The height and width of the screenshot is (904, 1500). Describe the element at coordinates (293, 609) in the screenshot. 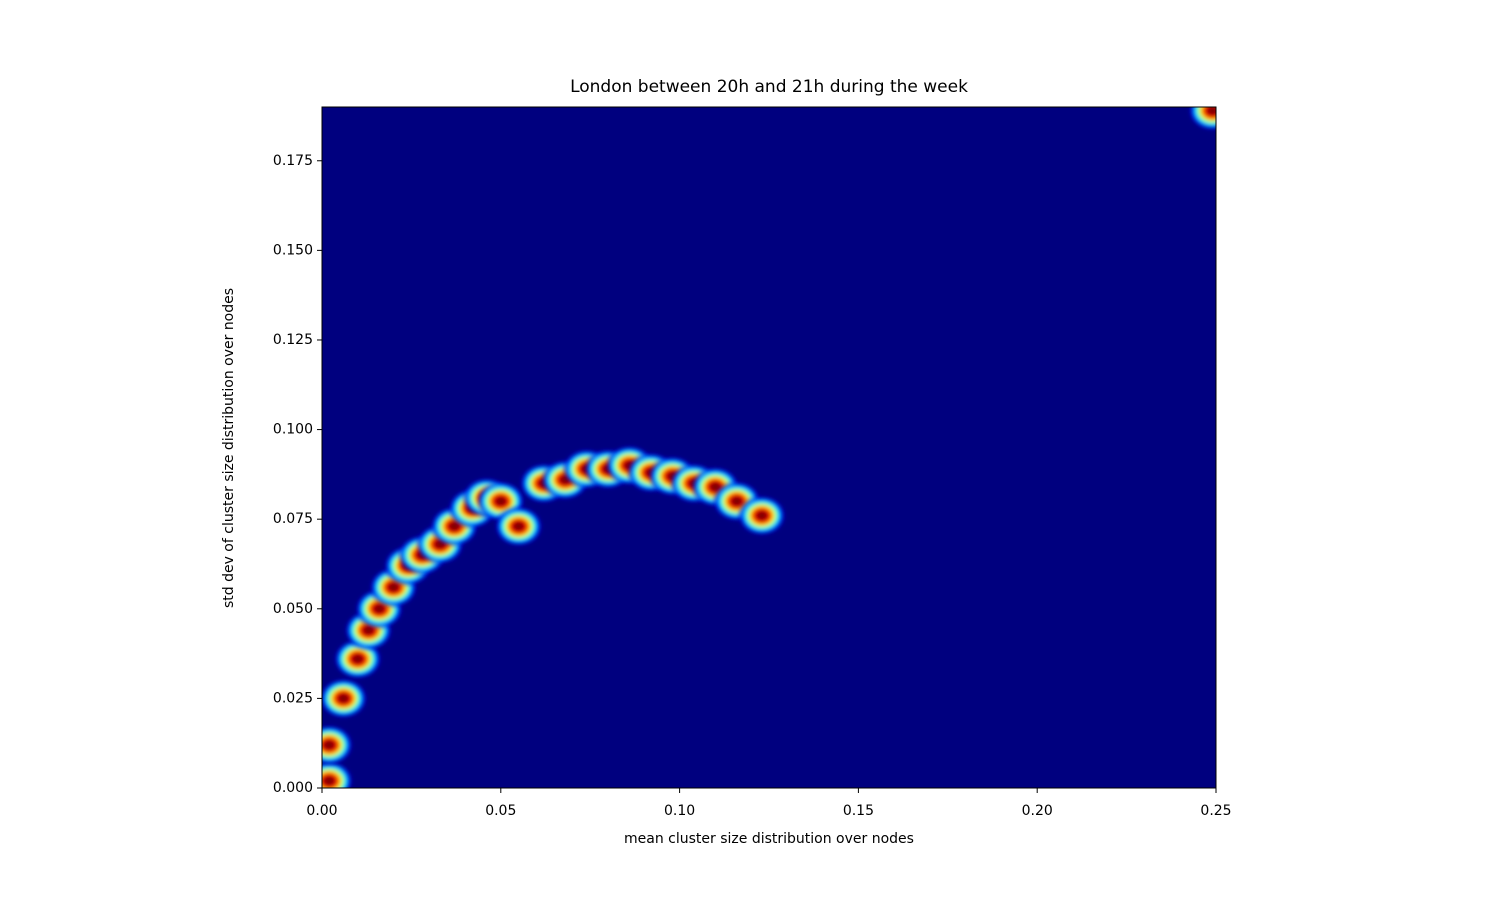

I see `y-tick-label: 0.050` at that location.